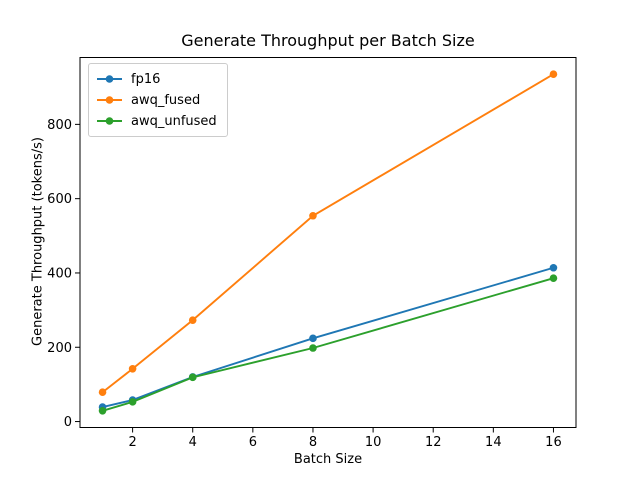  What do you see at coordinates (328, 40) in the screenshot?
I see `chart-title: Generate Throughput per Batch Size` at bounding box center [328, 40].